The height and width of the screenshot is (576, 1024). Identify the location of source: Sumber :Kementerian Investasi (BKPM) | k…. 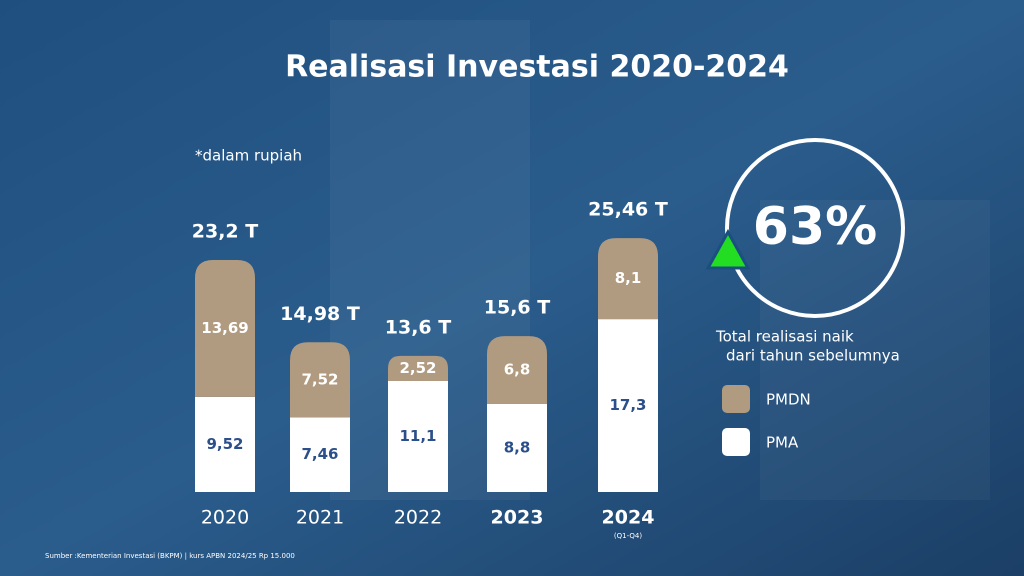
(170, 556).